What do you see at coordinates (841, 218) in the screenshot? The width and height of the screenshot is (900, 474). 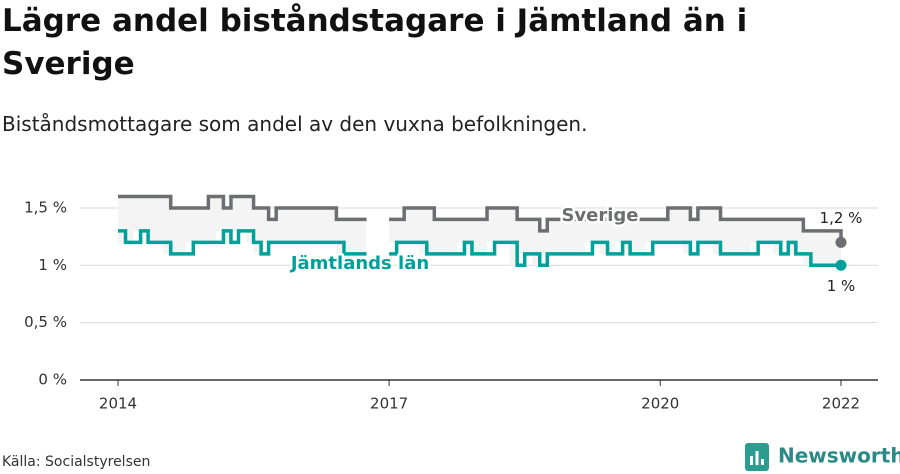 I see `value-label: 1,2 %` at bounding box center [841, 218].